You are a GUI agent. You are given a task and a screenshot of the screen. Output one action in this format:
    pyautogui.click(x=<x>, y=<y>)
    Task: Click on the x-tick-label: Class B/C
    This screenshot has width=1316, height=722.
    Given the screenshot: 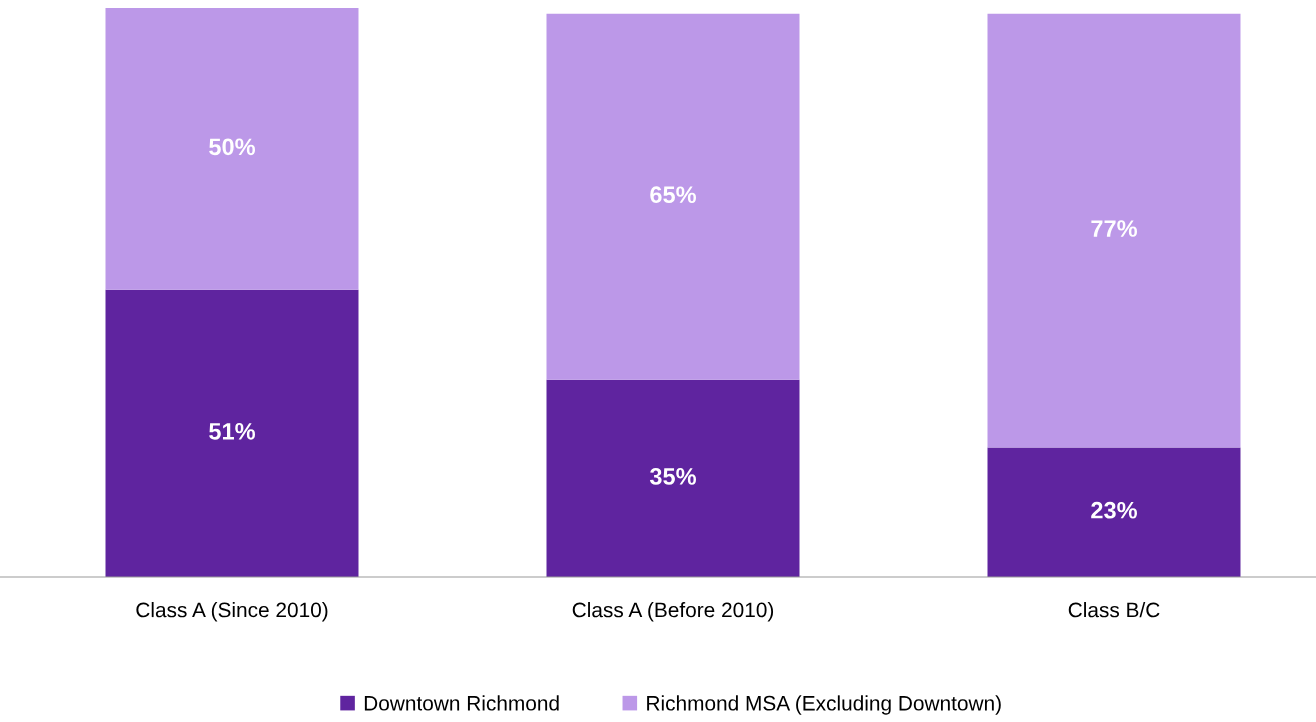 What is the action you would take?
    pyautogui.click(x=1114, y=610)
    